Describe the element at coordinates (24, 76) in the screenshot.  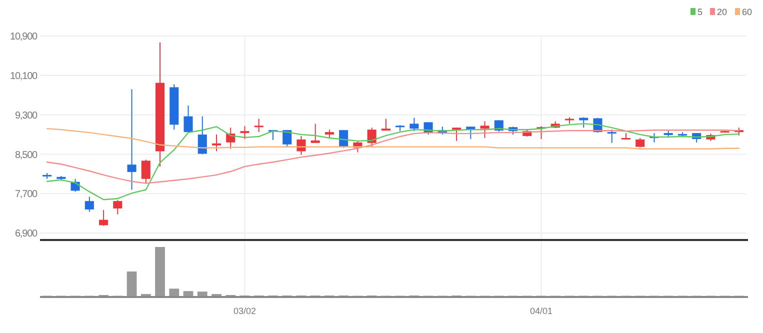
I see `y-tick-label: 10,100` at that location.